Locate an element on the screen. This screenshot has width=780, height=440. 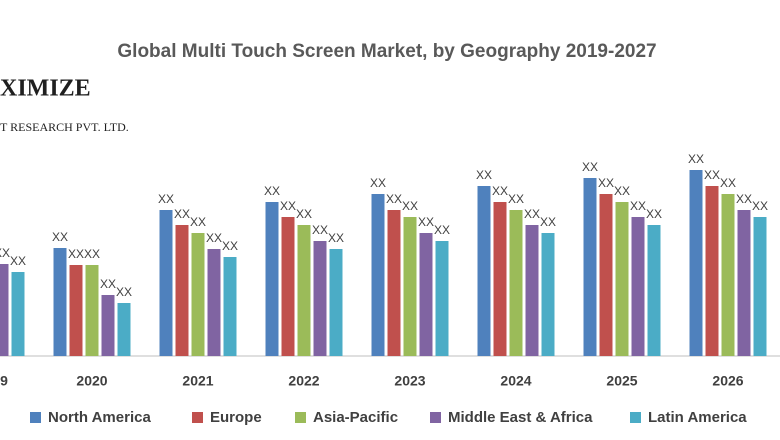
x-tick-label: 2020 is located at coordinates (91, 381).